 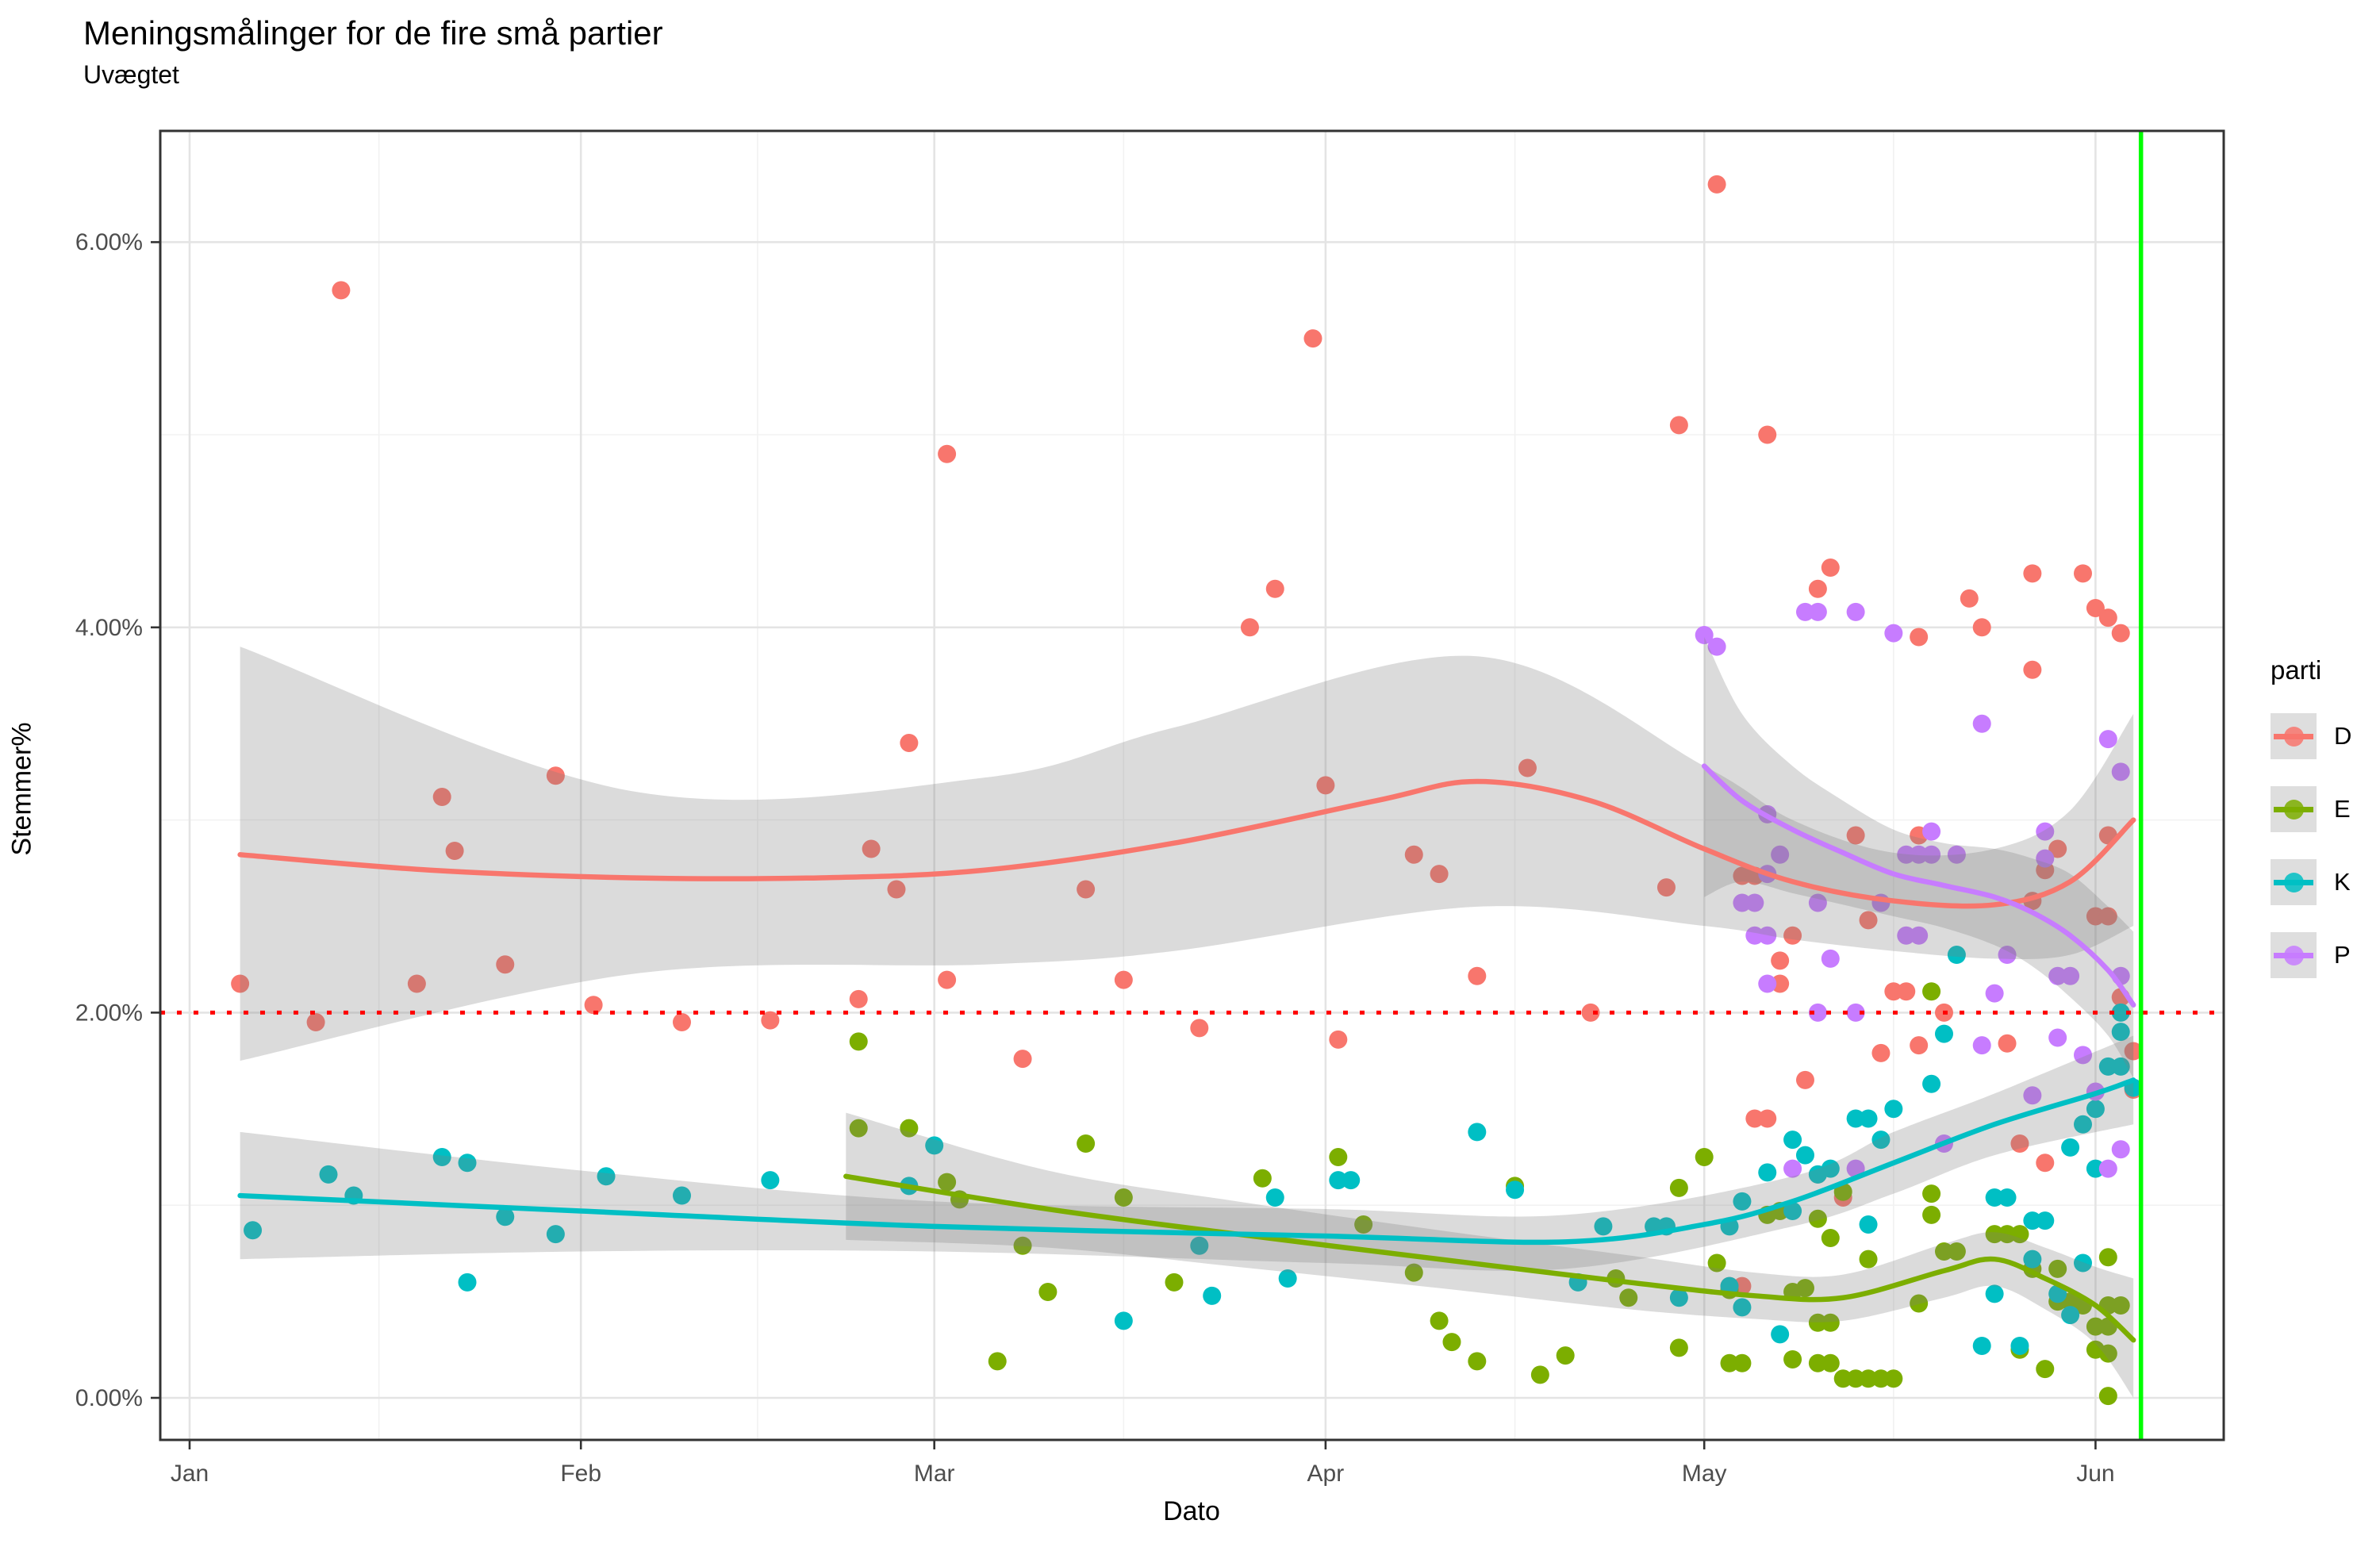 I want to click on chart-subtitle: Uvægtet, so click(x=131, y=74).